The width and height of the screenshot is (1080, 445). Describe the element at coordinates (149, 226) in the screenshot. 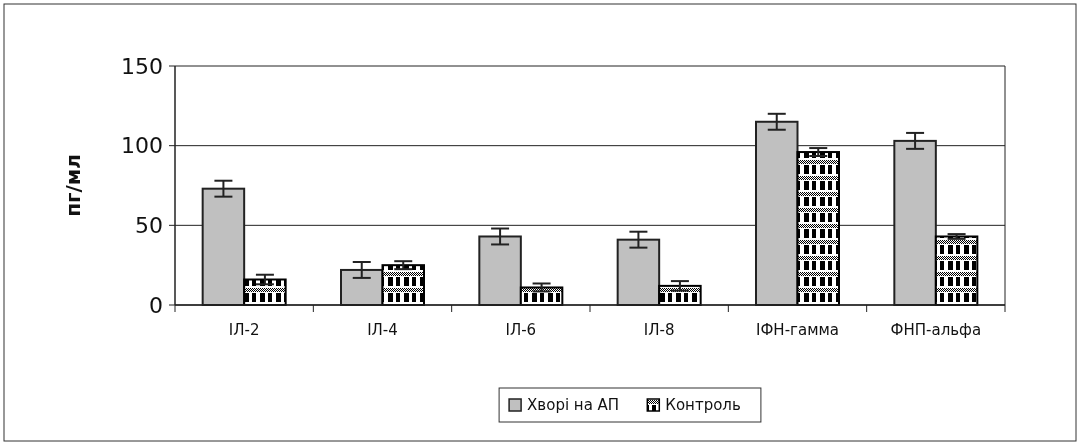

I see `y-tick-label: 50` at that location.